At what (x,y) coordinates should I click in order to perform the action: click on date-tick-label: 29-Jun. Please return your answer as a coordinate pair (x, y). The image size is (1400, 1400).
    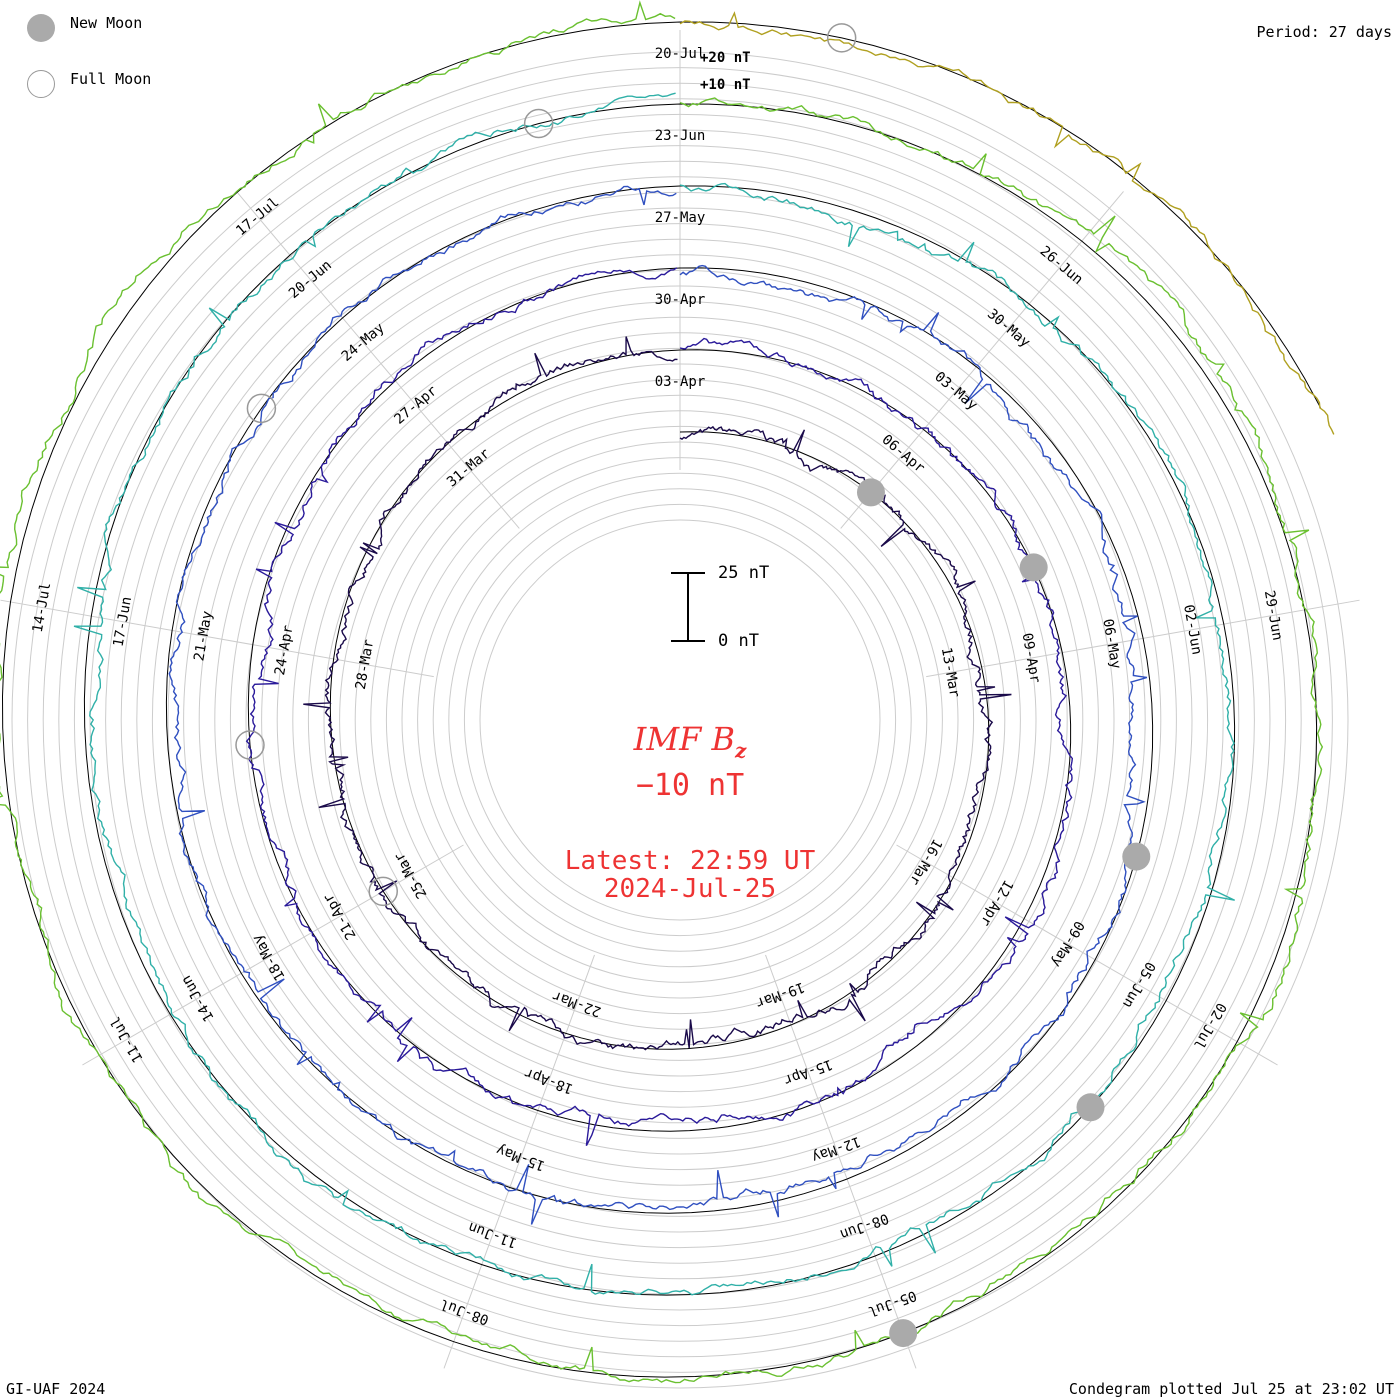
    Looking at the image, I should click on (1273, 615).